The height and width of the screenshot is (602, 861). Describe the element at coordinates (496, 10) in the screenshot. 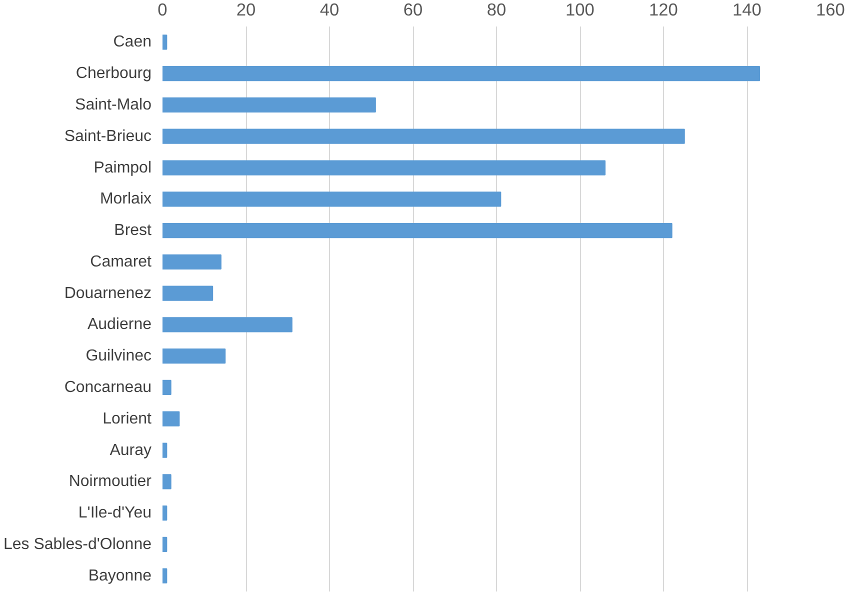

I see `x-tick-label: 80` at that location.